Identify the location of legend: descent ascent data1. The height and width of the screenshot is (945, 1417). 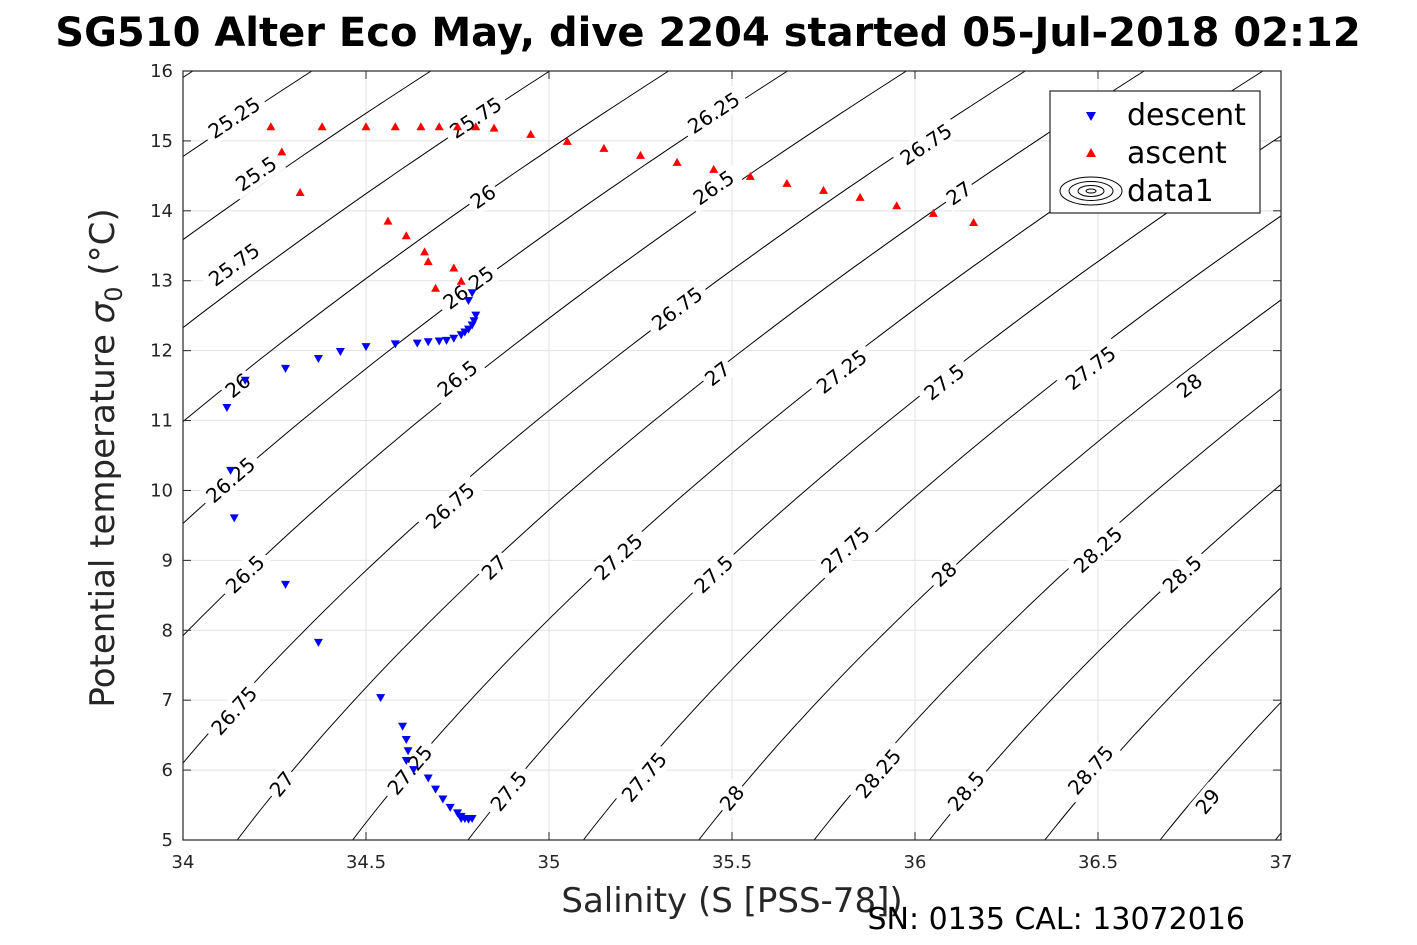
(1155, 152).